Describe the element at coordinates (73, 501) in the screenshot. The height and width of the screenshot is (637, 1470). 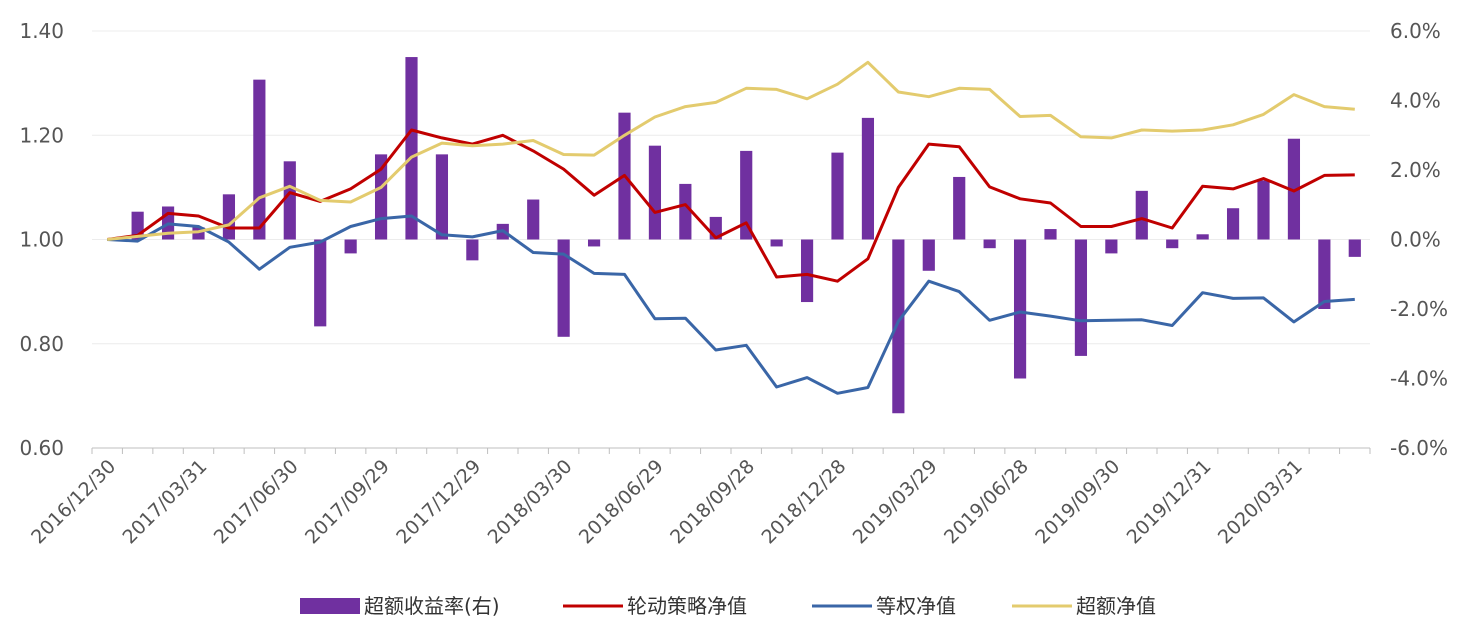
I see `x-tick-label: 2016/12/30` at that location.